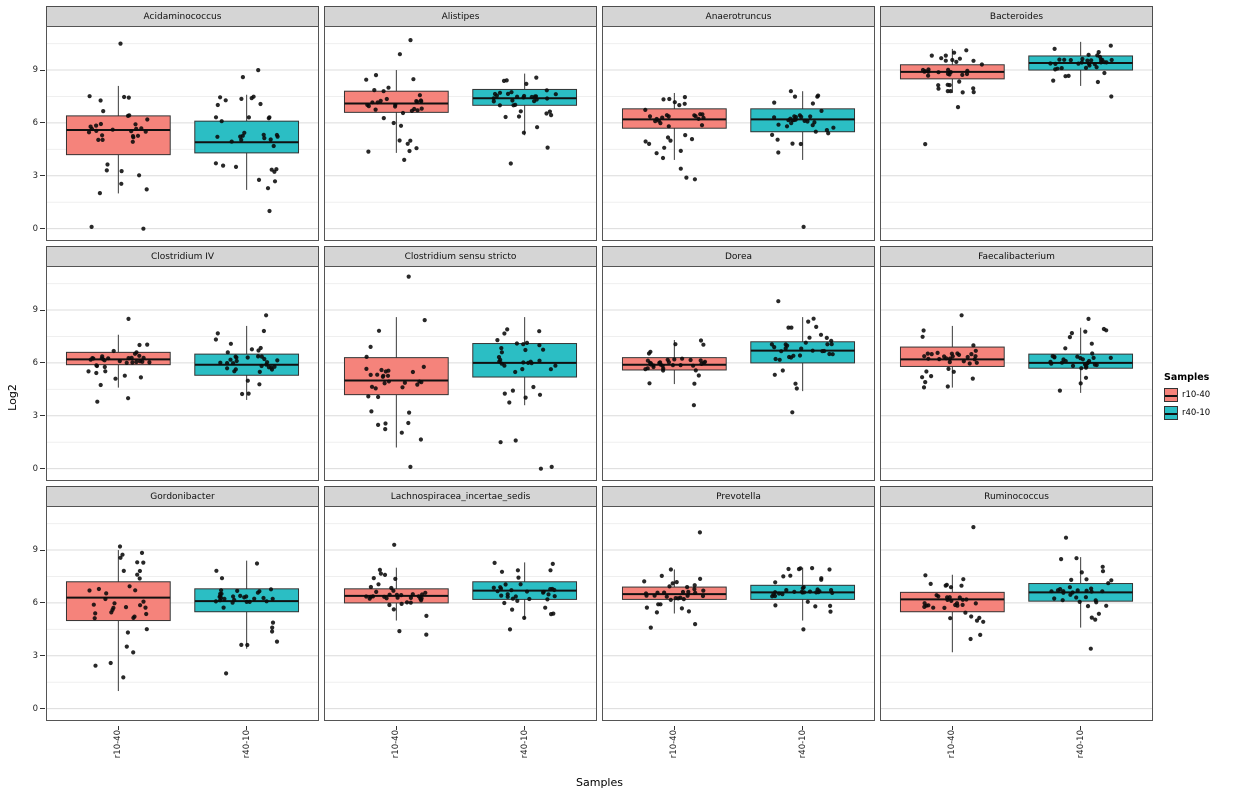 Image resolution: width=1238 pixels, height=800 pixels. What do you see at coordinates (182, 123) in the screenshot?
I see `facet-Acidaminococcus: Acidaminococcus` at bounding box center [182, 123].